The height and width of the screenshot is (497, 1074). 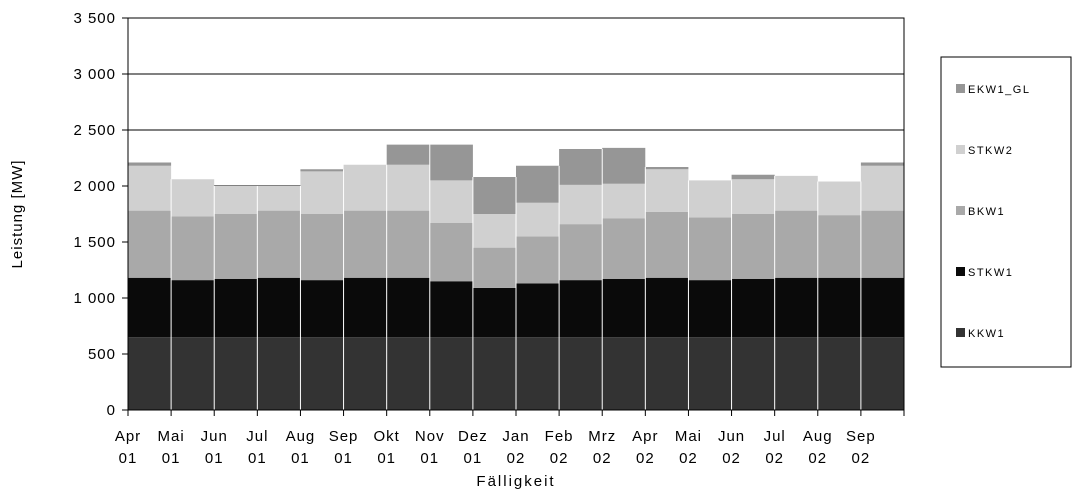 What do you see at coordinates (960, 88) in the screenshot?
I see `legend-swatch-ekw1-gl` at bounding box center [960, 88].